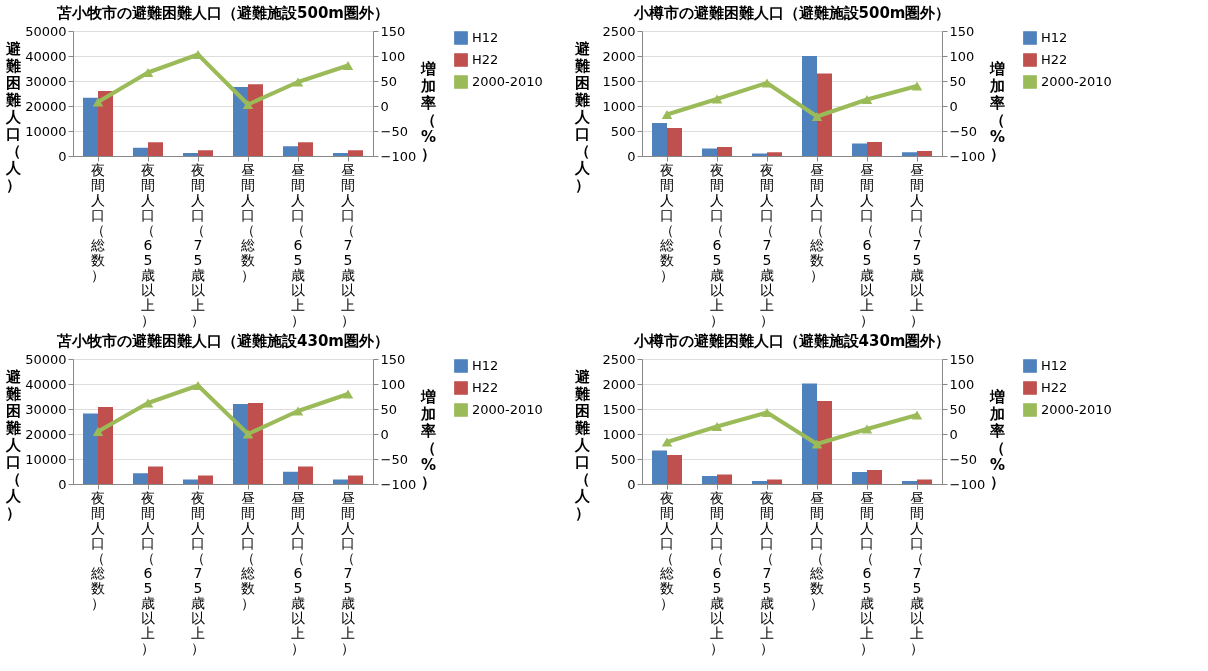 The height and width of the screenshot is (671, 1208). Describe the element at coordinates (46, 359) in the screenshot. I see `y-tick-label: 50000` at that location.